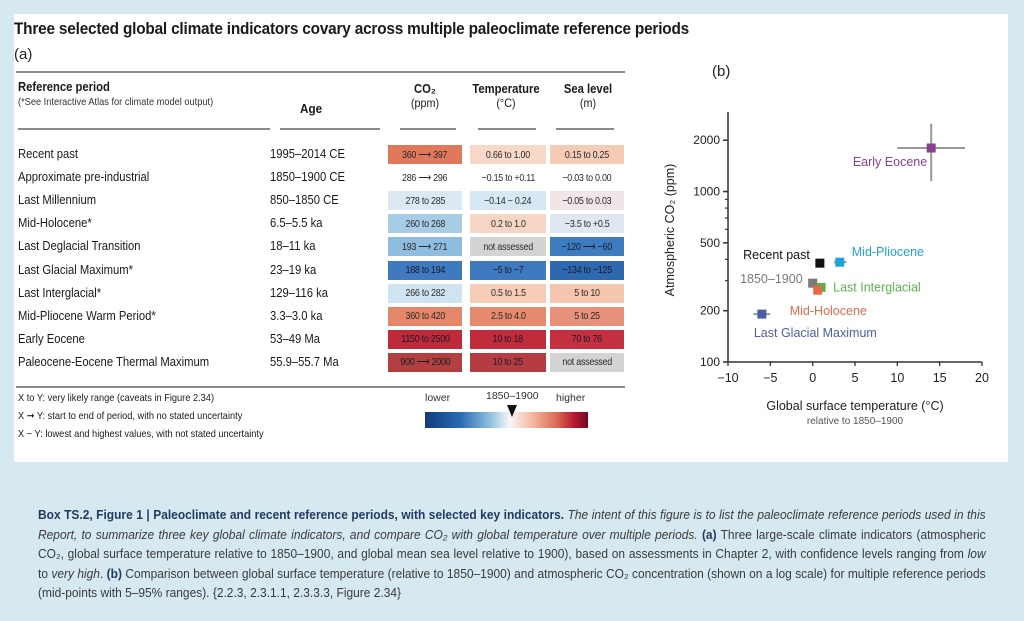  What do you see at coordinates (114, 361) in the screenshot?
I see `row-period-label: Paleocene-Eocene Thermal Maximum` at bounding box center [114, 361].